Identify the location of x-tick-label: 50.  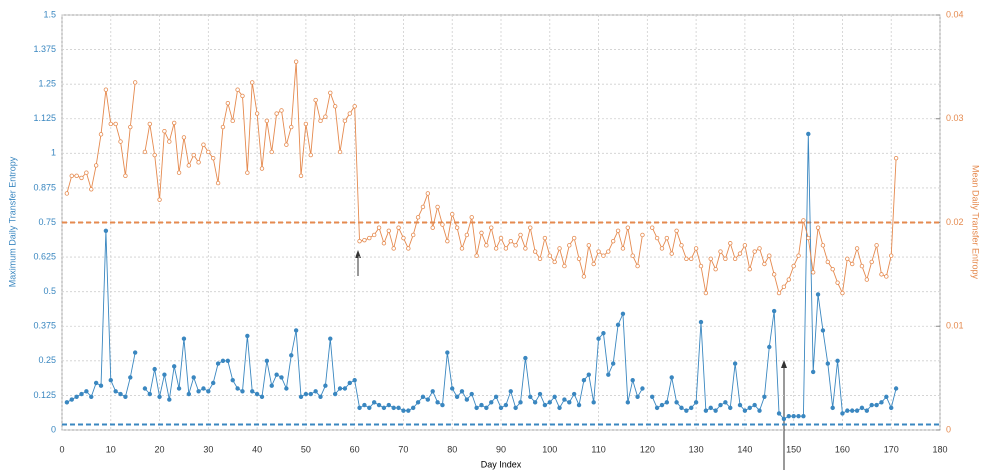
(306, 449).